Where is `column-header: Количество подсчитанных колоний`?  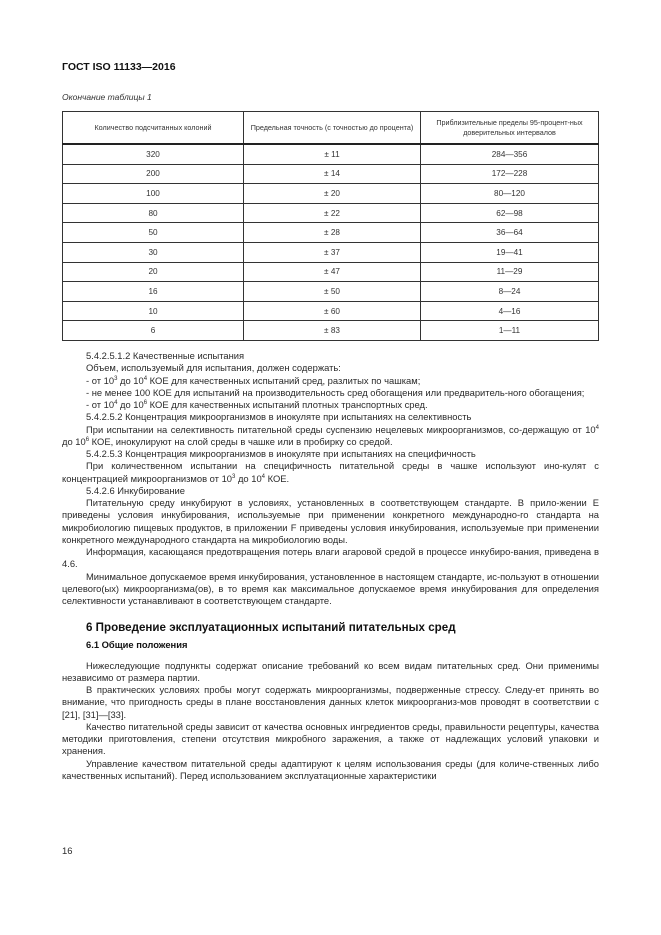 column-header: Количество подсчитанных колоний is located at coordinates (153, 128).